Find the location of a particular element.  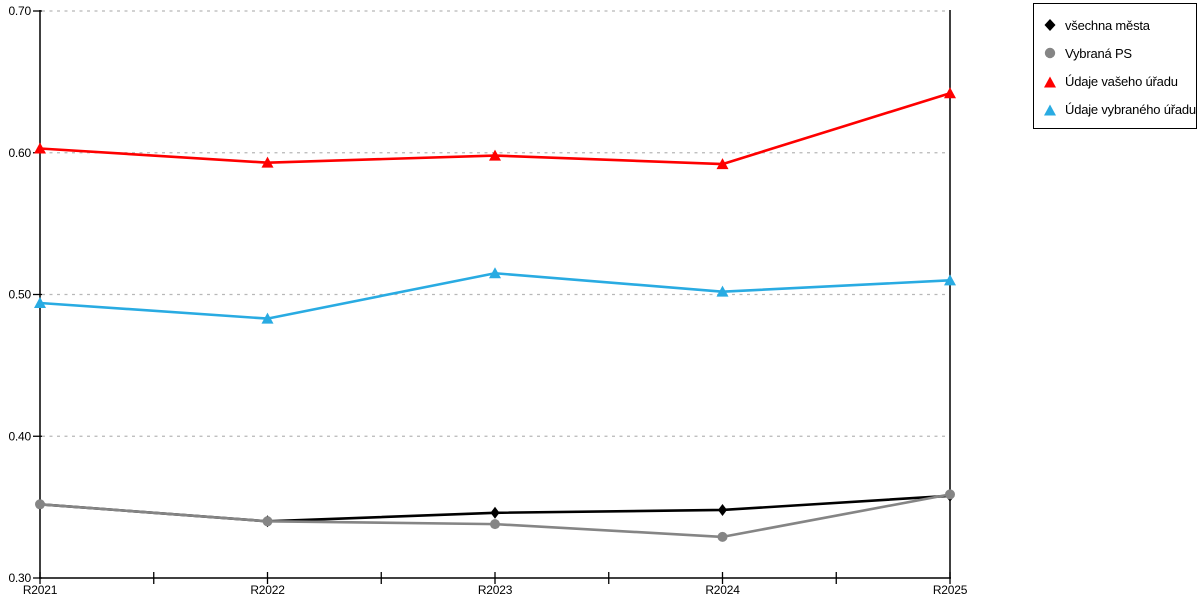

legend-label: Vybraná PS is located at coordinates (1098, 53).